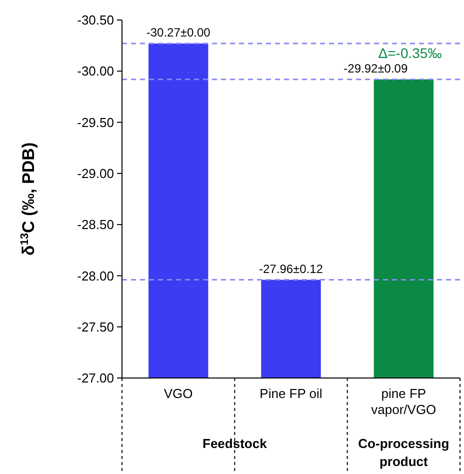 This screenshot has height=474, width=464. I want to click on x-tick-label: VGO, so click(178, 393).